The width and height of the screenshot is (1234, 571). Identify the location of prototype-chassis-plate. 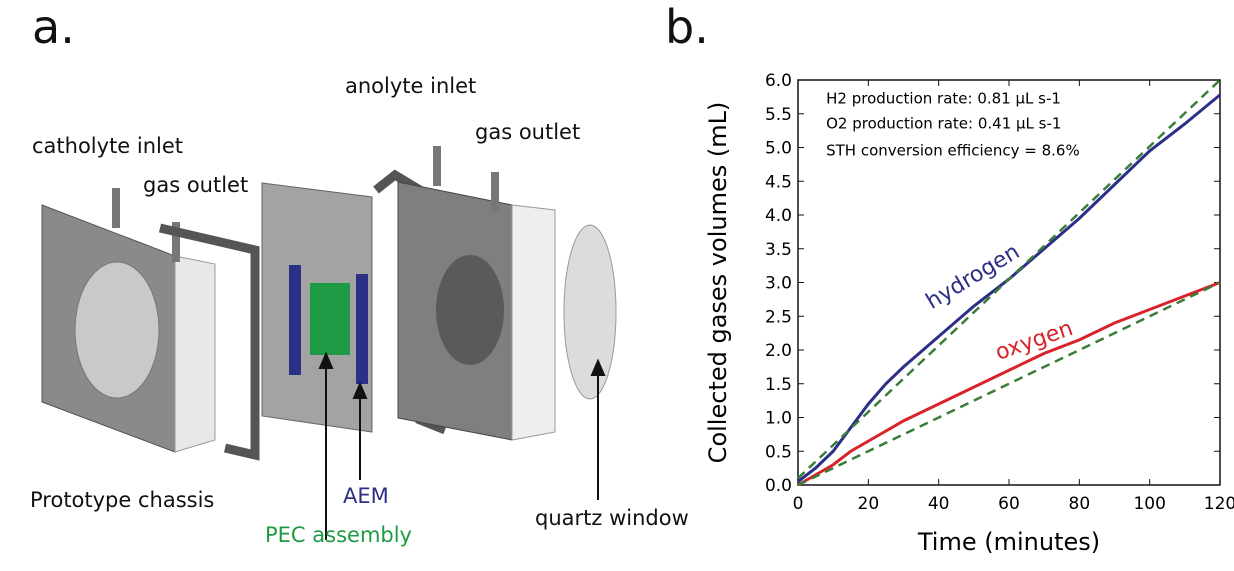
(128, 320).